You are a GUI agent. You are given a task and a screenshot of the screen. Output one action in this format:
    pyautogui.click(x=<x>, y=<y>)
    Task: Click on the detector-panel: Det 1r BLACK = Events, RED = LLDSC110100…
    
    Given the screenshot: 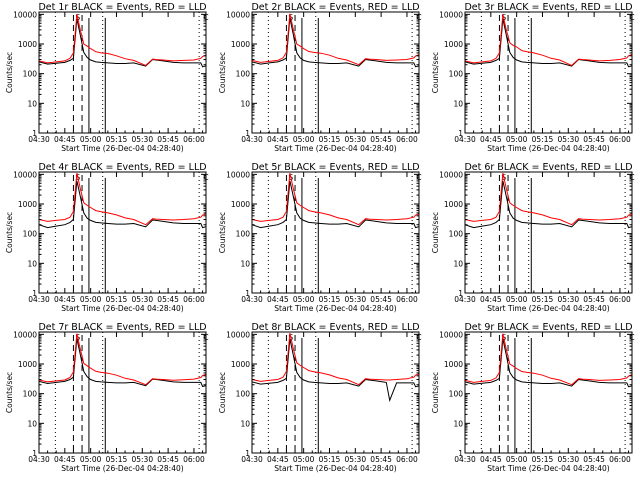 What is the action you would take?
    pyautogui.click(x=107, y=77)
    